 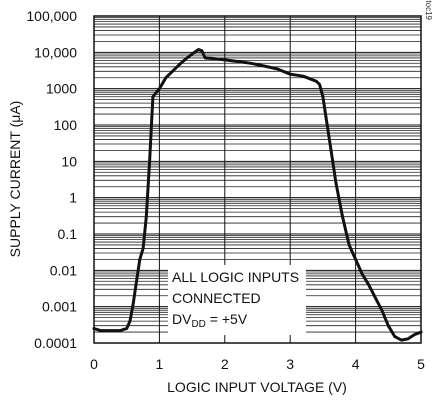 I want to click on y-axis-label: SUPPLY CURRENT (μA), so click(x=15, y=179).